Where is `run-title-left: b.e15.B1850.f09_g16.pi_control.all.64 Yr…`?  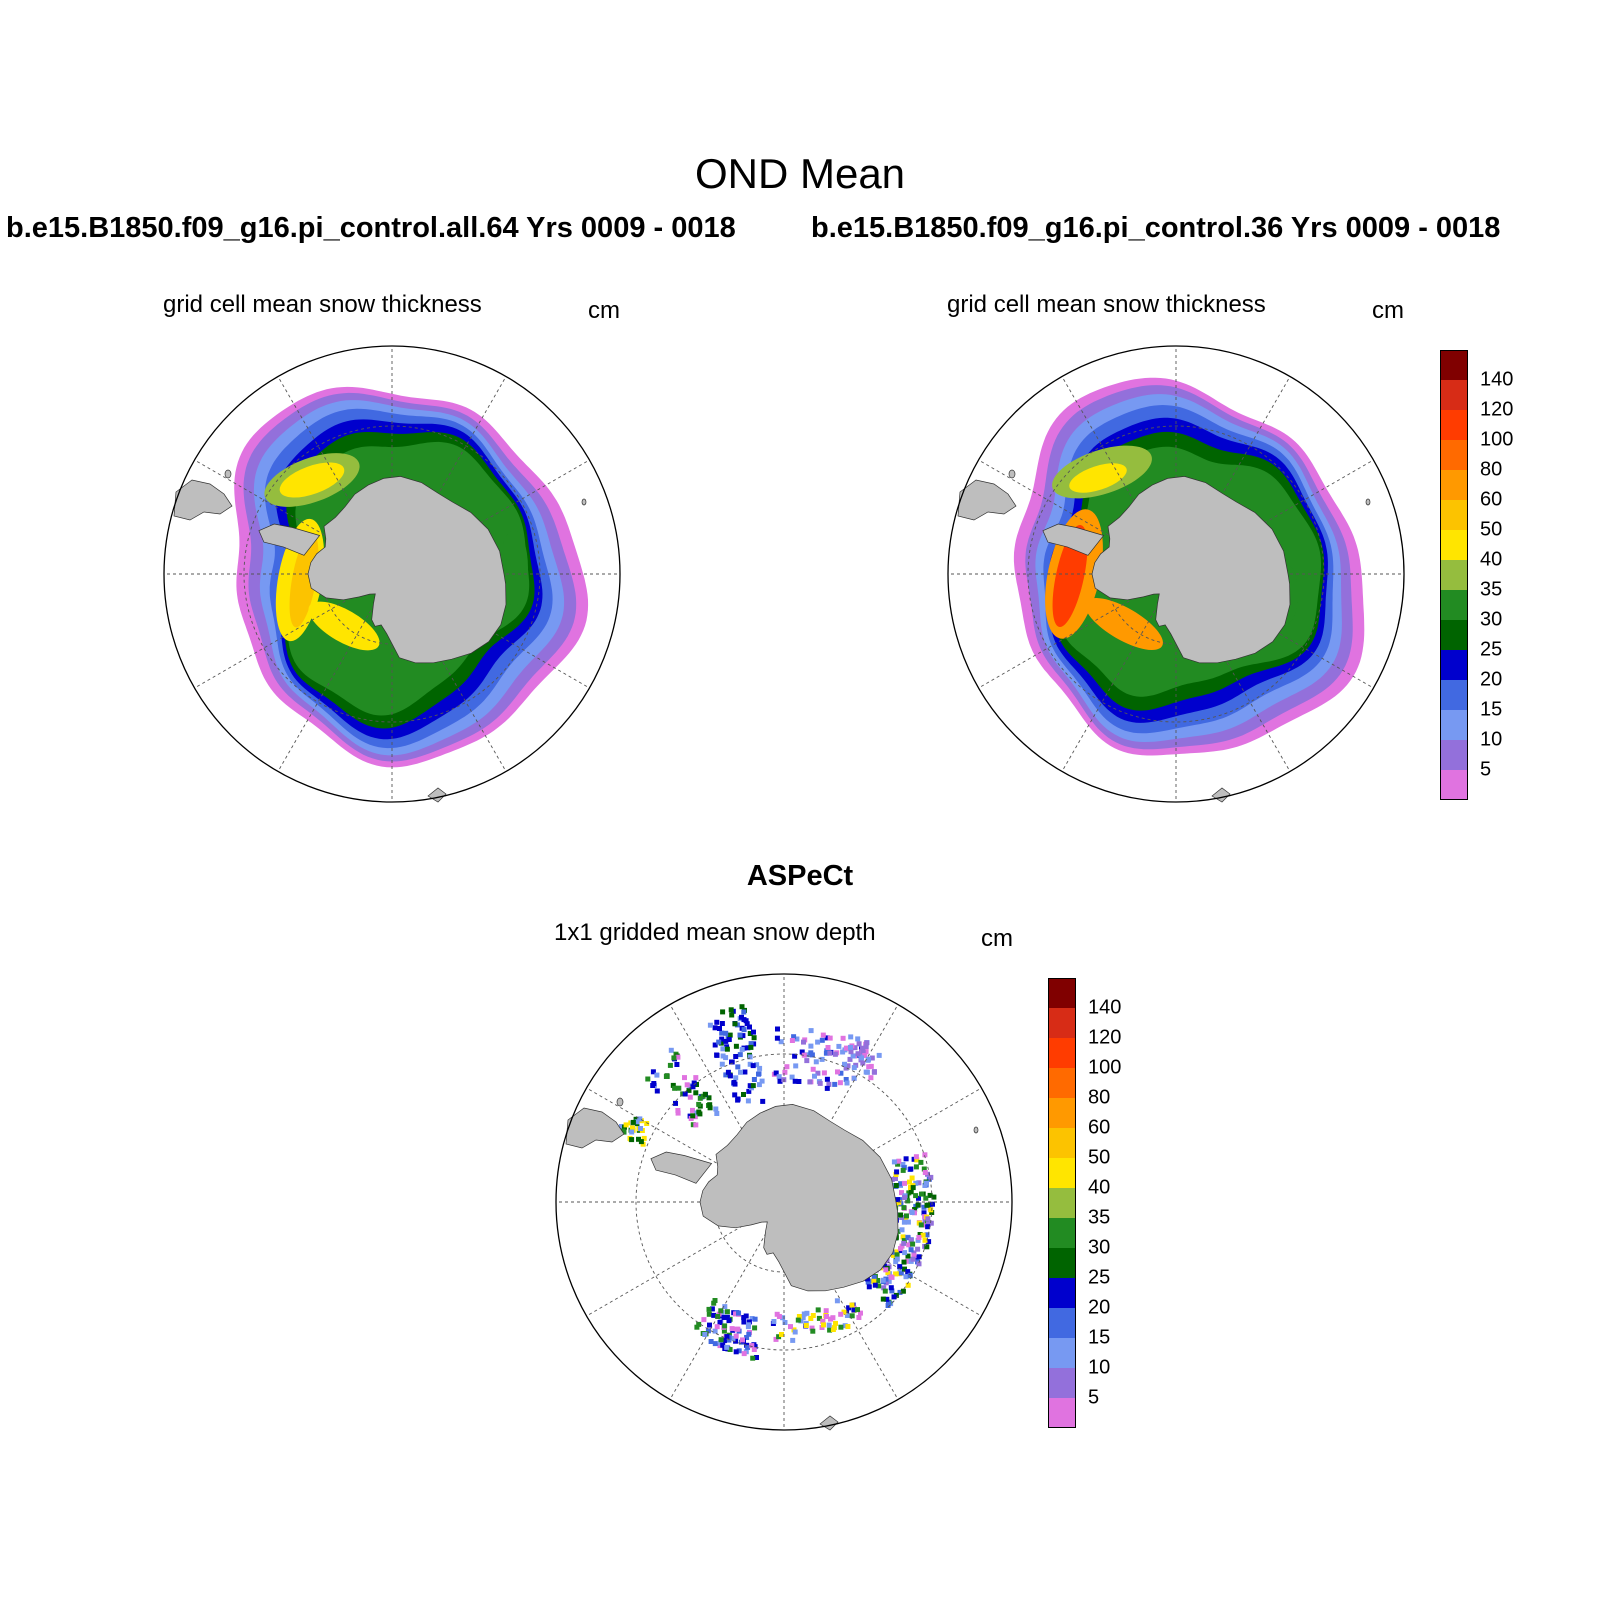 run-title-left: b.e15.B1850.f09_g16.pi_control.all.64 Yr… is located at coordinates (371, 228).